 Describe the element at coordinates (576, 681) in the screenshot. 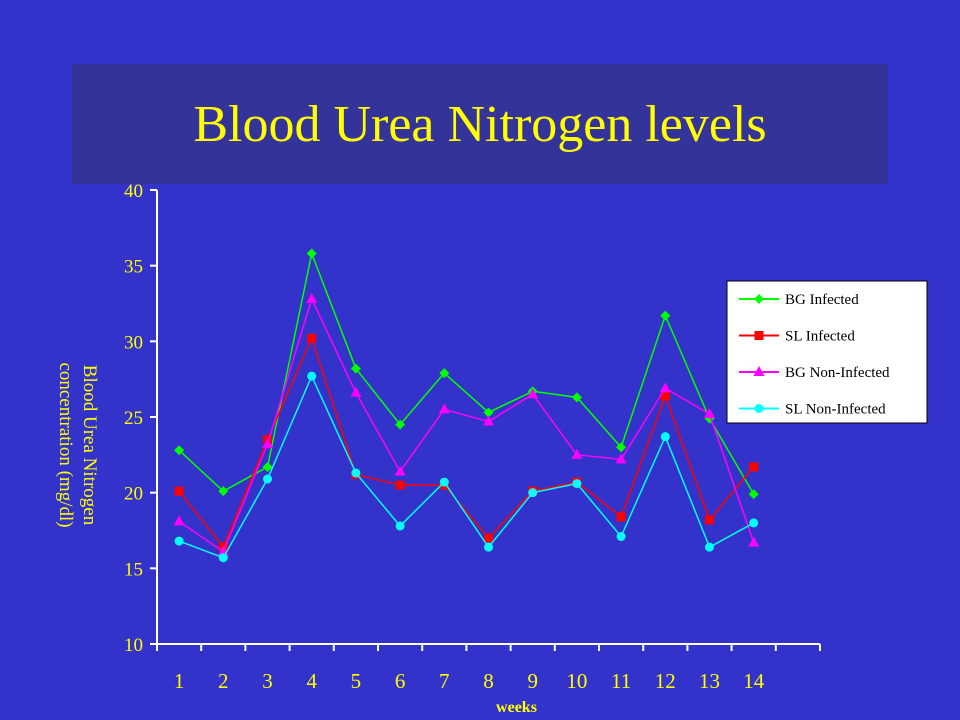

I see `x-tick-label: 10` at that location.